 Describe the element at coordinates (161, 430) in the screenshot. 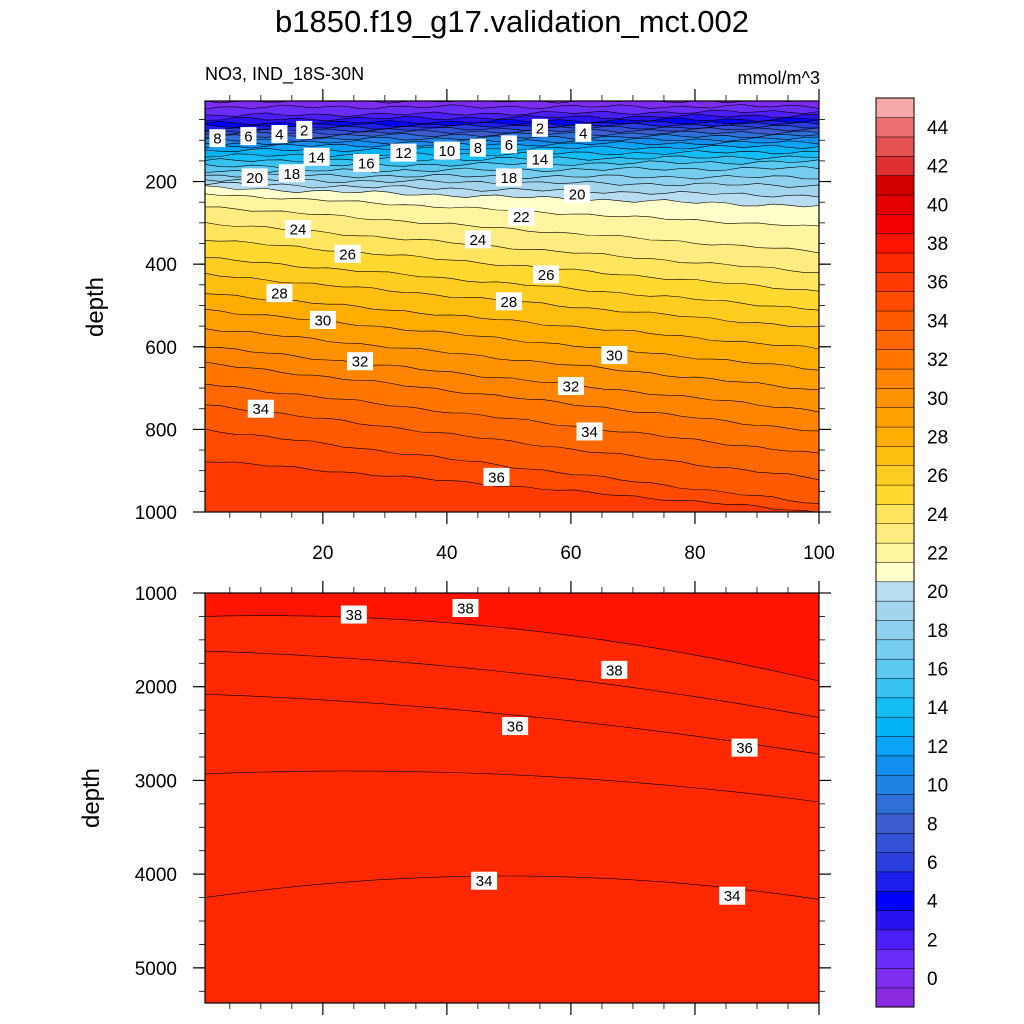

I see `y-tick-label: 800` at that location.